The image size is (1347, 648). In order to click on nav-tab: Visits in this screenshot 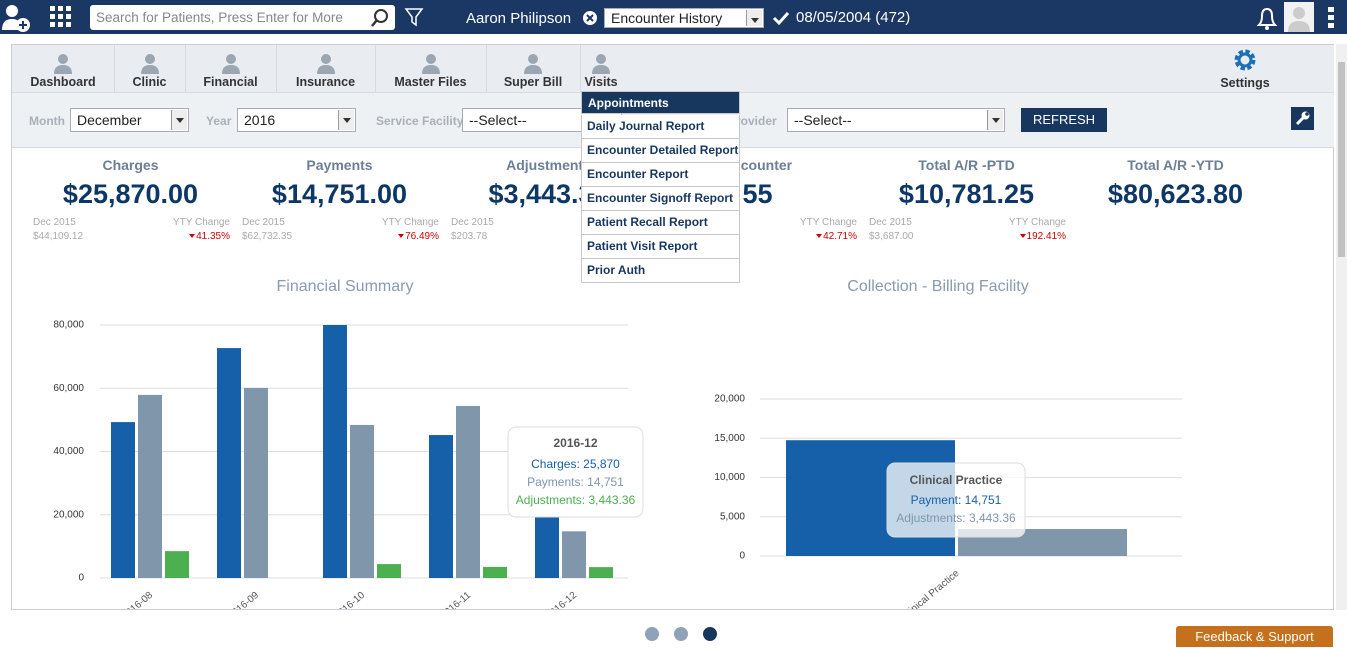, I will do `click(601, 68)`.